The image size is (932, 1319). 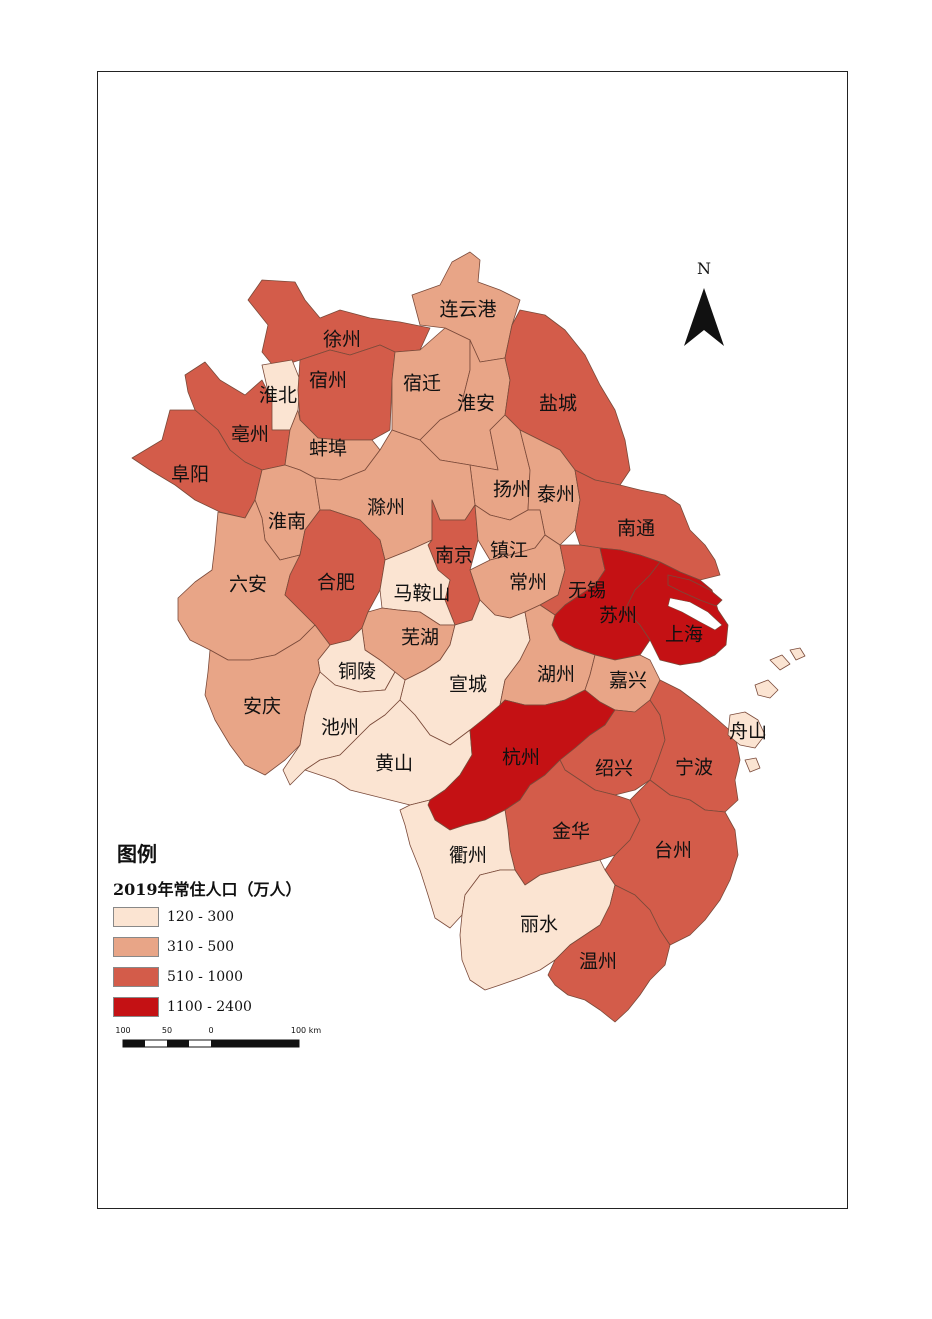 What do you see at coordinates (752, 765) in the screenshot?
I see `region-zhoushan-island-d` at bounding box center [752, 765].